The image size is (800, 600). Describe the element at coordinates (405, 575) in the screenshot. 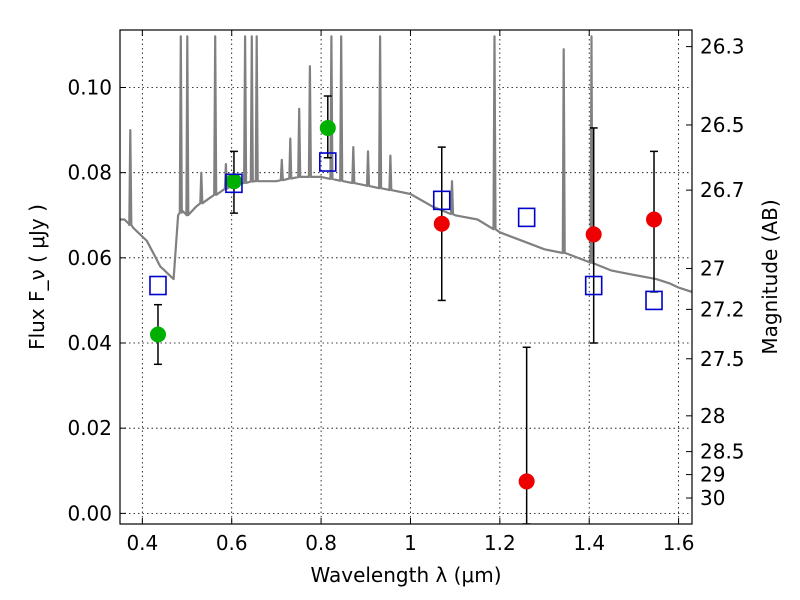

I see `x-axis-label: Wavelength λ (μm)` at that location.